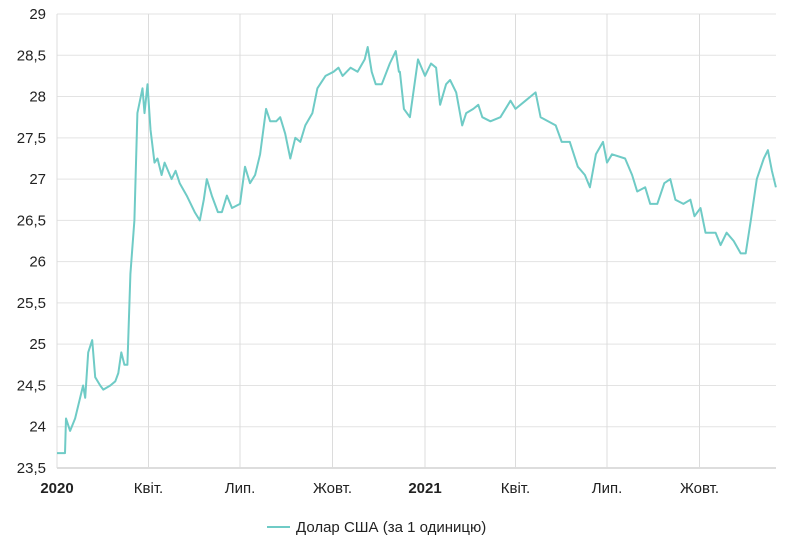  What do you see at coordinates (37, 179) in the screenshot?
I see `y-tick-label: 27` at bounding box center [37, 179].